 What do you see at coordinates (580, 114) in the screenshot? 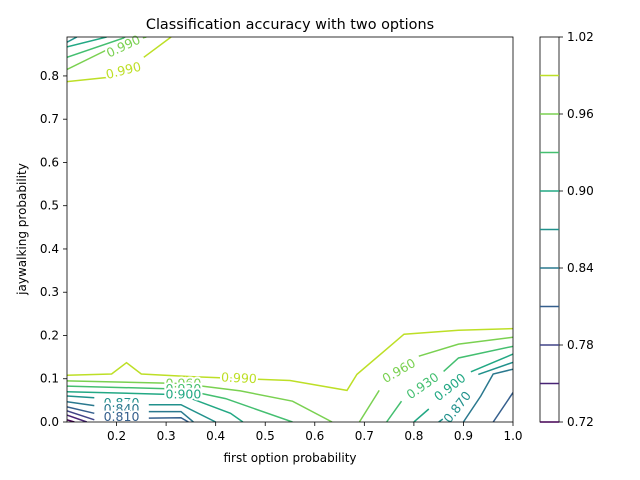
I see `colorbar-tick-label: 0.96` at bounding box center [580, 114].